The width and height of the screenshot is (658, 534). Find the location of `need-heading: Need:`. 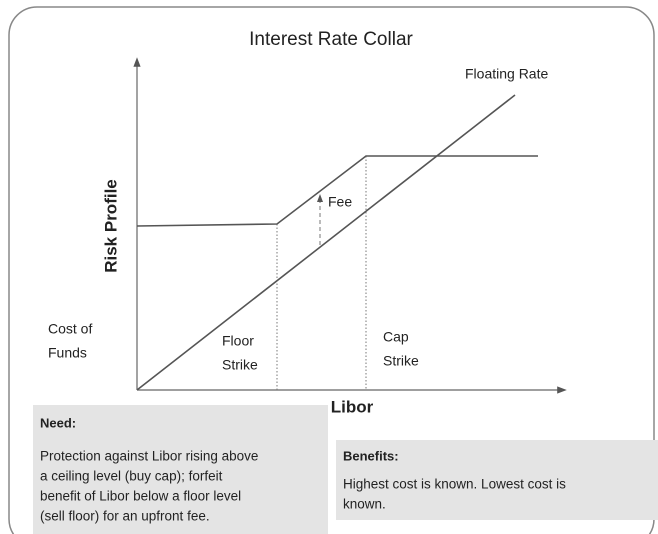

need-heading: Need: is located at coordinates (58, 422).